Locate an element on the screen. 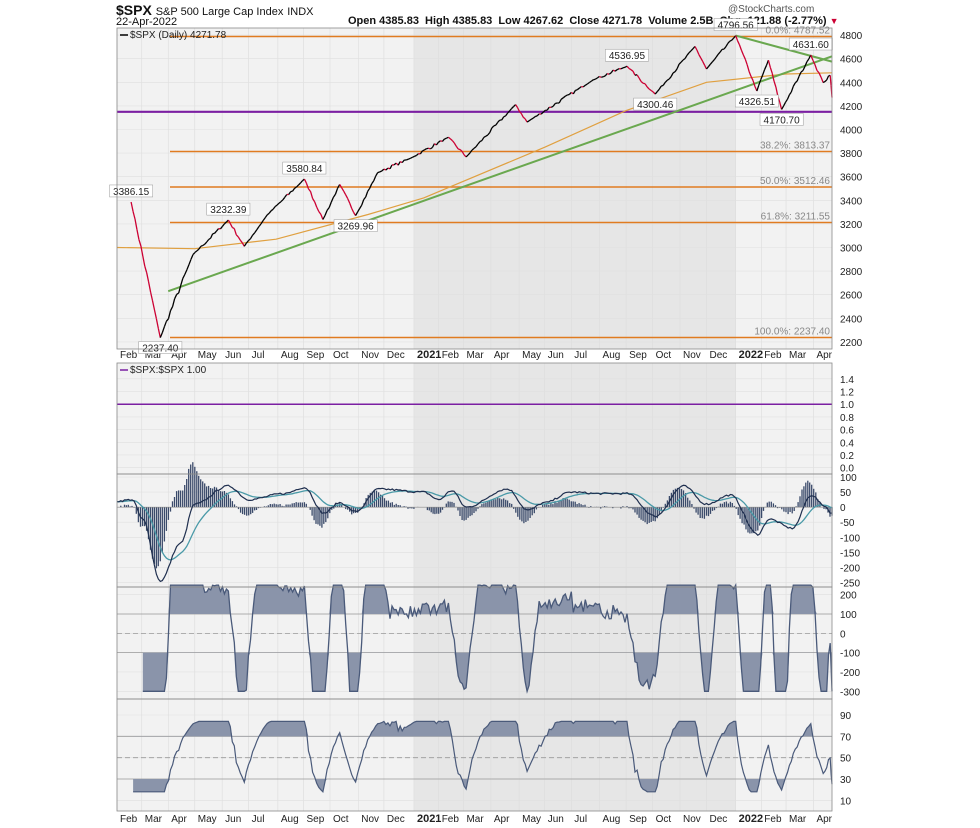 This screenshot has height=828, width=980. x-tick-label: 2021 is located at coordinates (429, 355).